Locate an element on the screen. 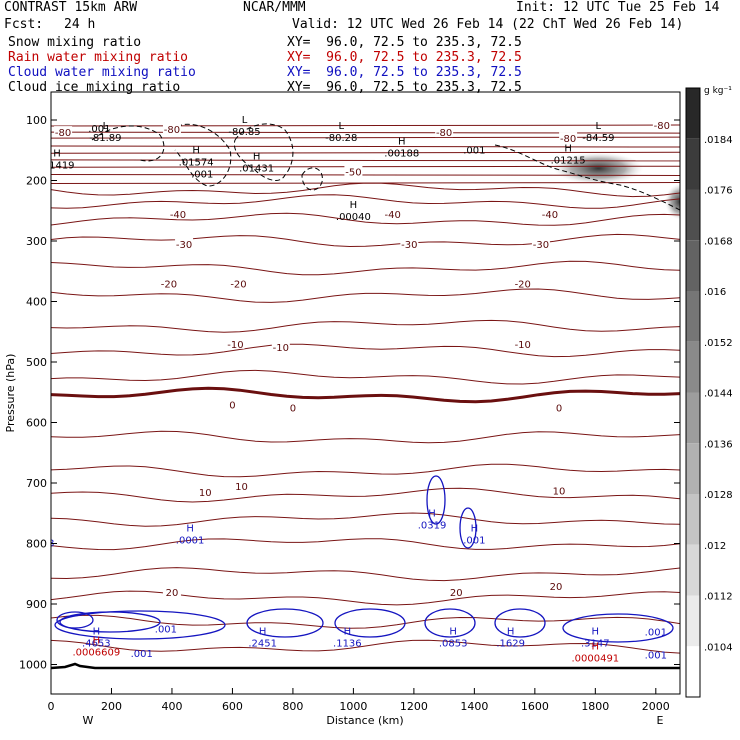 This screenshot has width=740, height=740. extremum-black-value-8: .01215 is located at coordinates (568, 161).